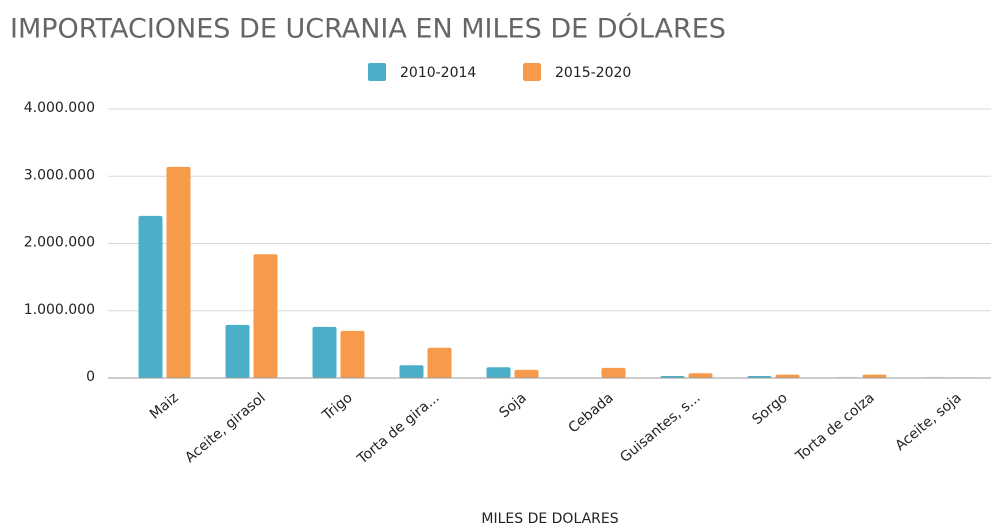 The image size is (992, 529). Describe the element at coordinates (549, 519) in the screenshot. I see `x-axis-label: MILES DE DOLARES` at that location.